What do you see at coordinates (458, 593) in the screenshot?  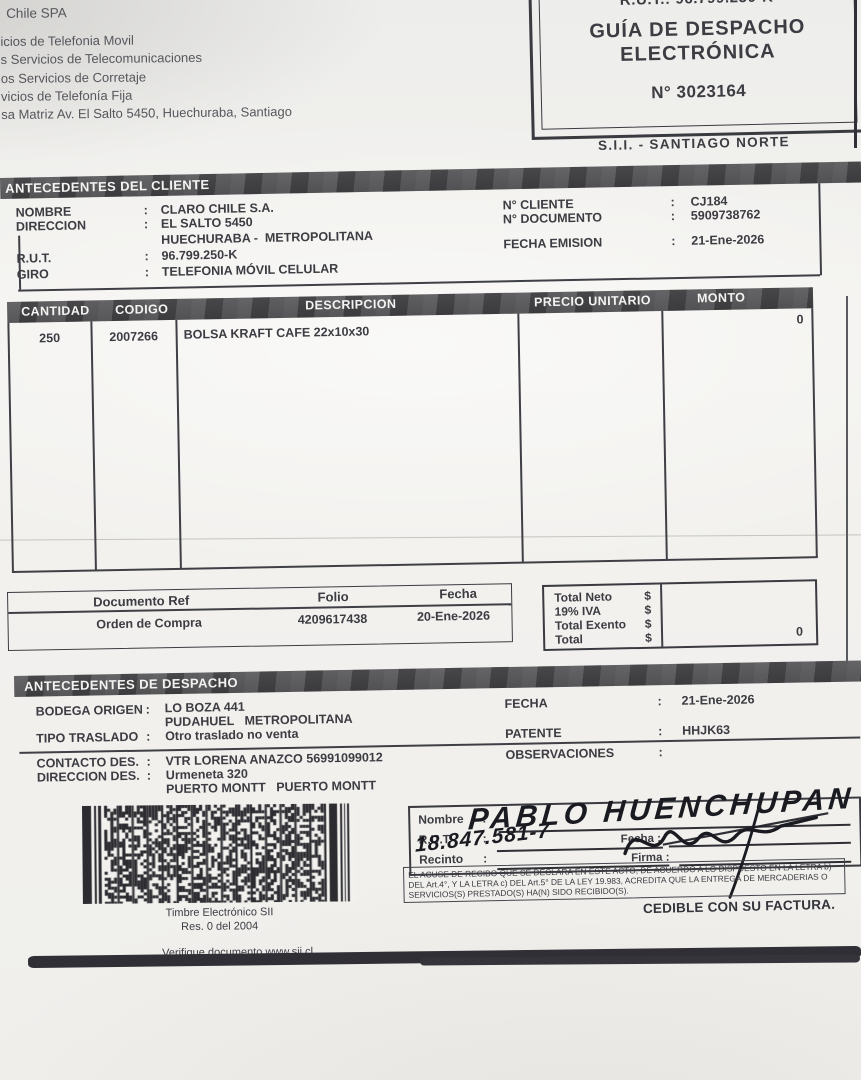 I see `column-header-fecha: Fecha` at bounding box center [458, 593].